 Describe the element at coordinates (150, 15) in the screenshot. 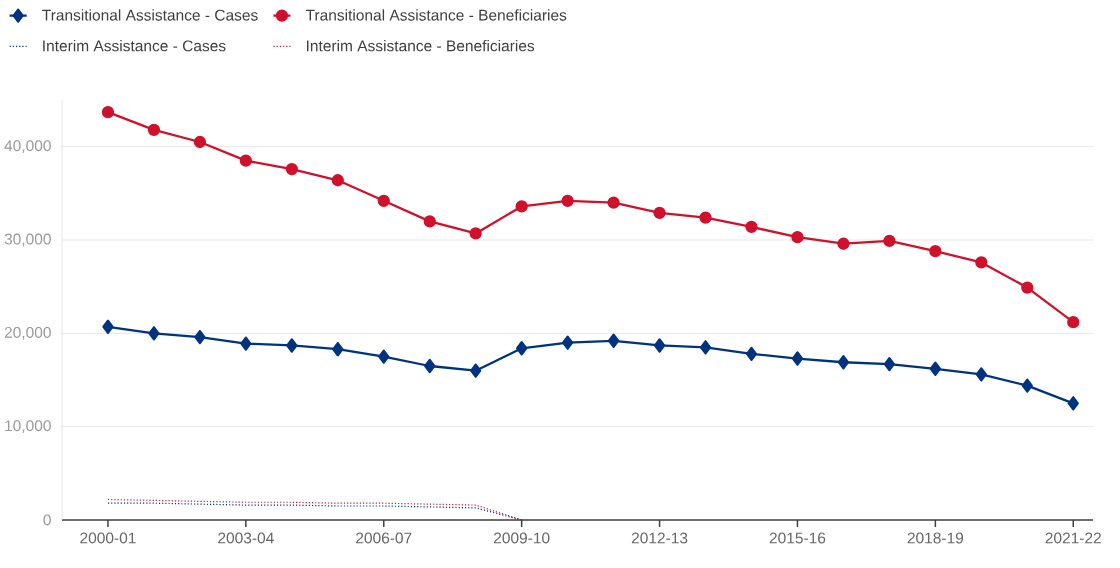

I see `legend-label: Transitional Assistance - Cases` at that location.